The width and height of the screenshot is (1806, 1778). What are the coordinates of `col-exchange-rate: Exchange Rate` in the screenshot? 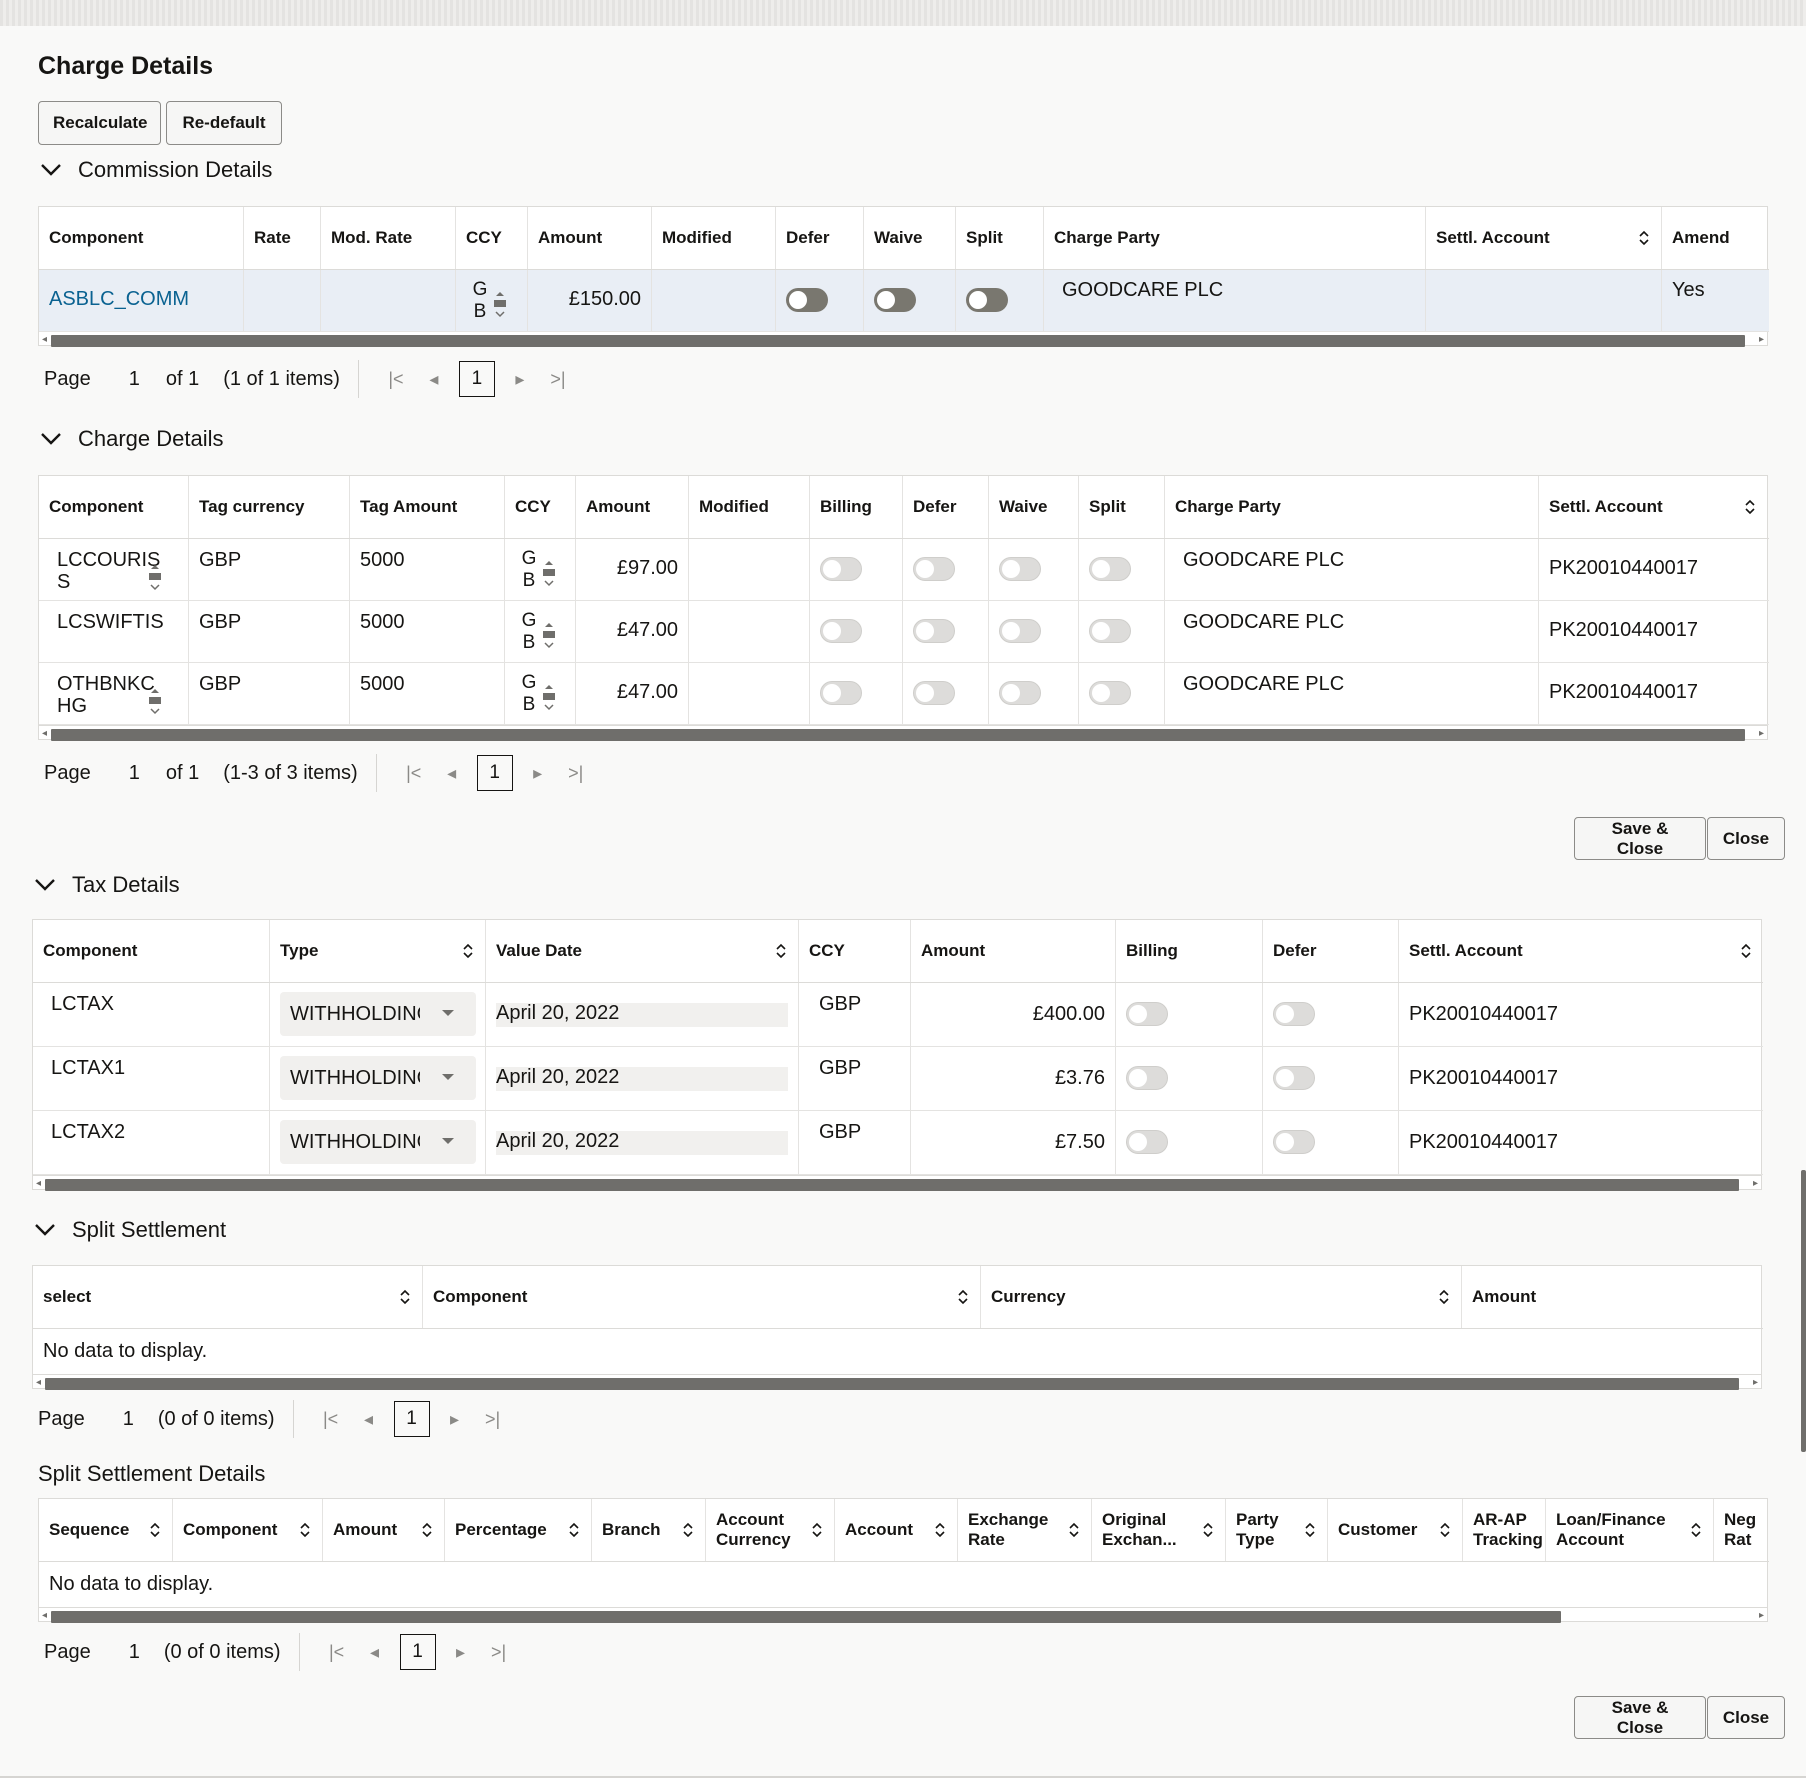 It's located at (1025, 1530).